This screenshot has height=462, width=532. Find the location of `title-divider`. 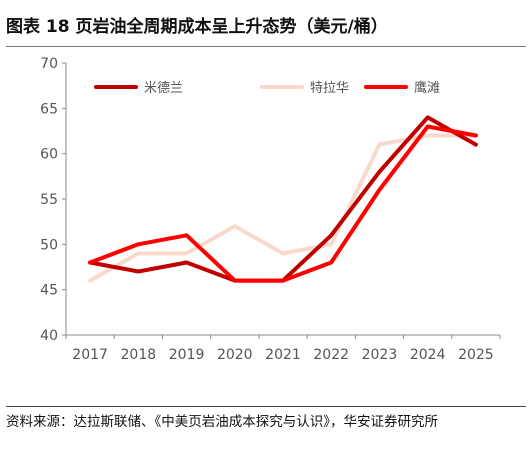

title-divider is located at coordinates (266, 46).